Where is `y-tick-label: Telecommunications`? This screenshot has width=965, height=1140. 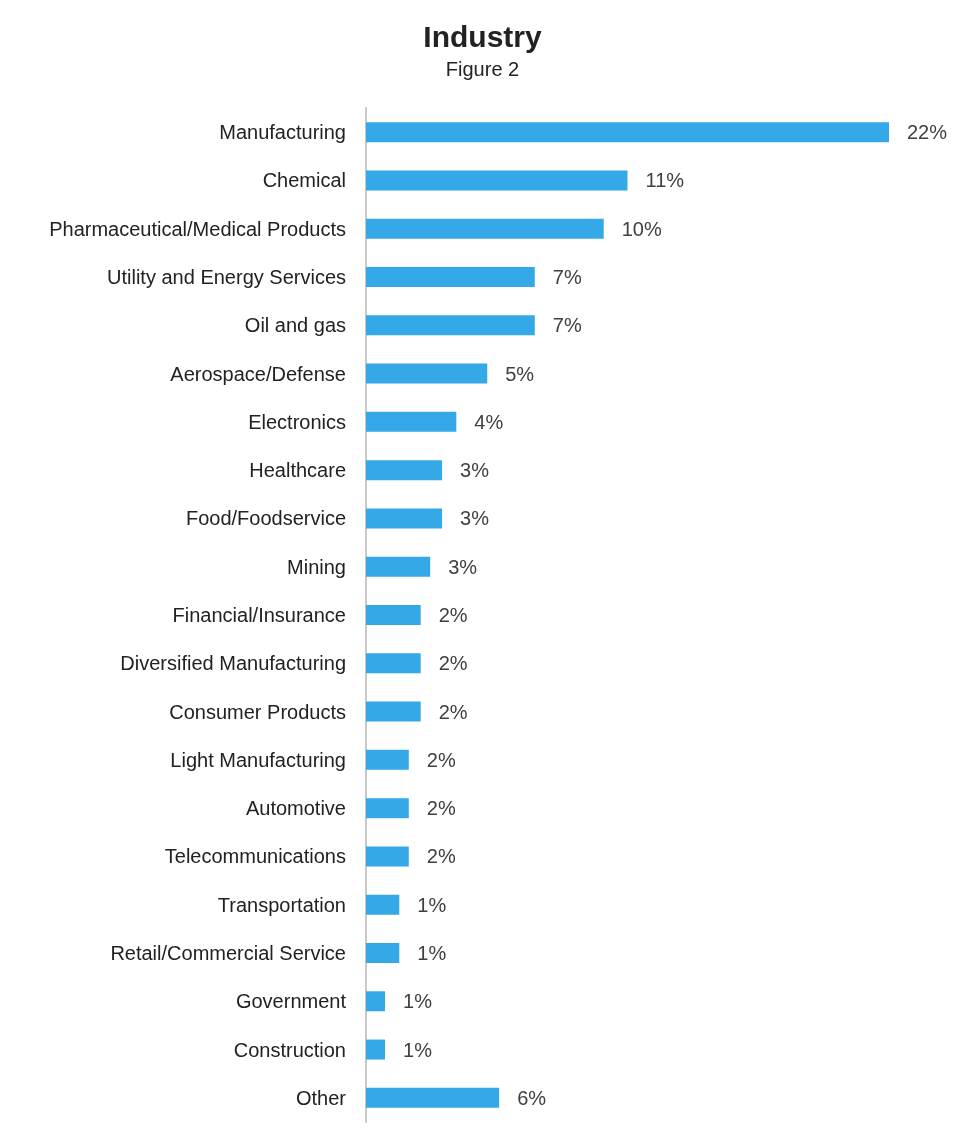 y-tick-label: Telecommunications is located at coordinates (255, 856).